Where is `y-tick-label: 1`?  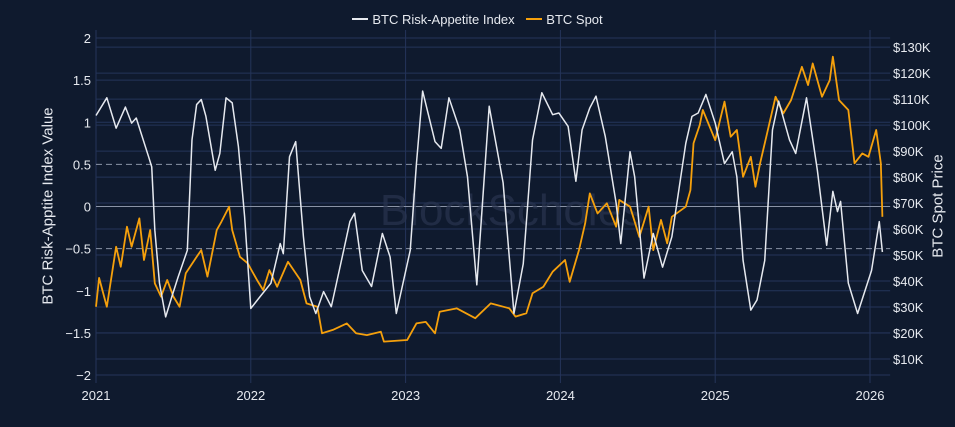 y-tick-label: 1 is located at coordinates (87, 122).